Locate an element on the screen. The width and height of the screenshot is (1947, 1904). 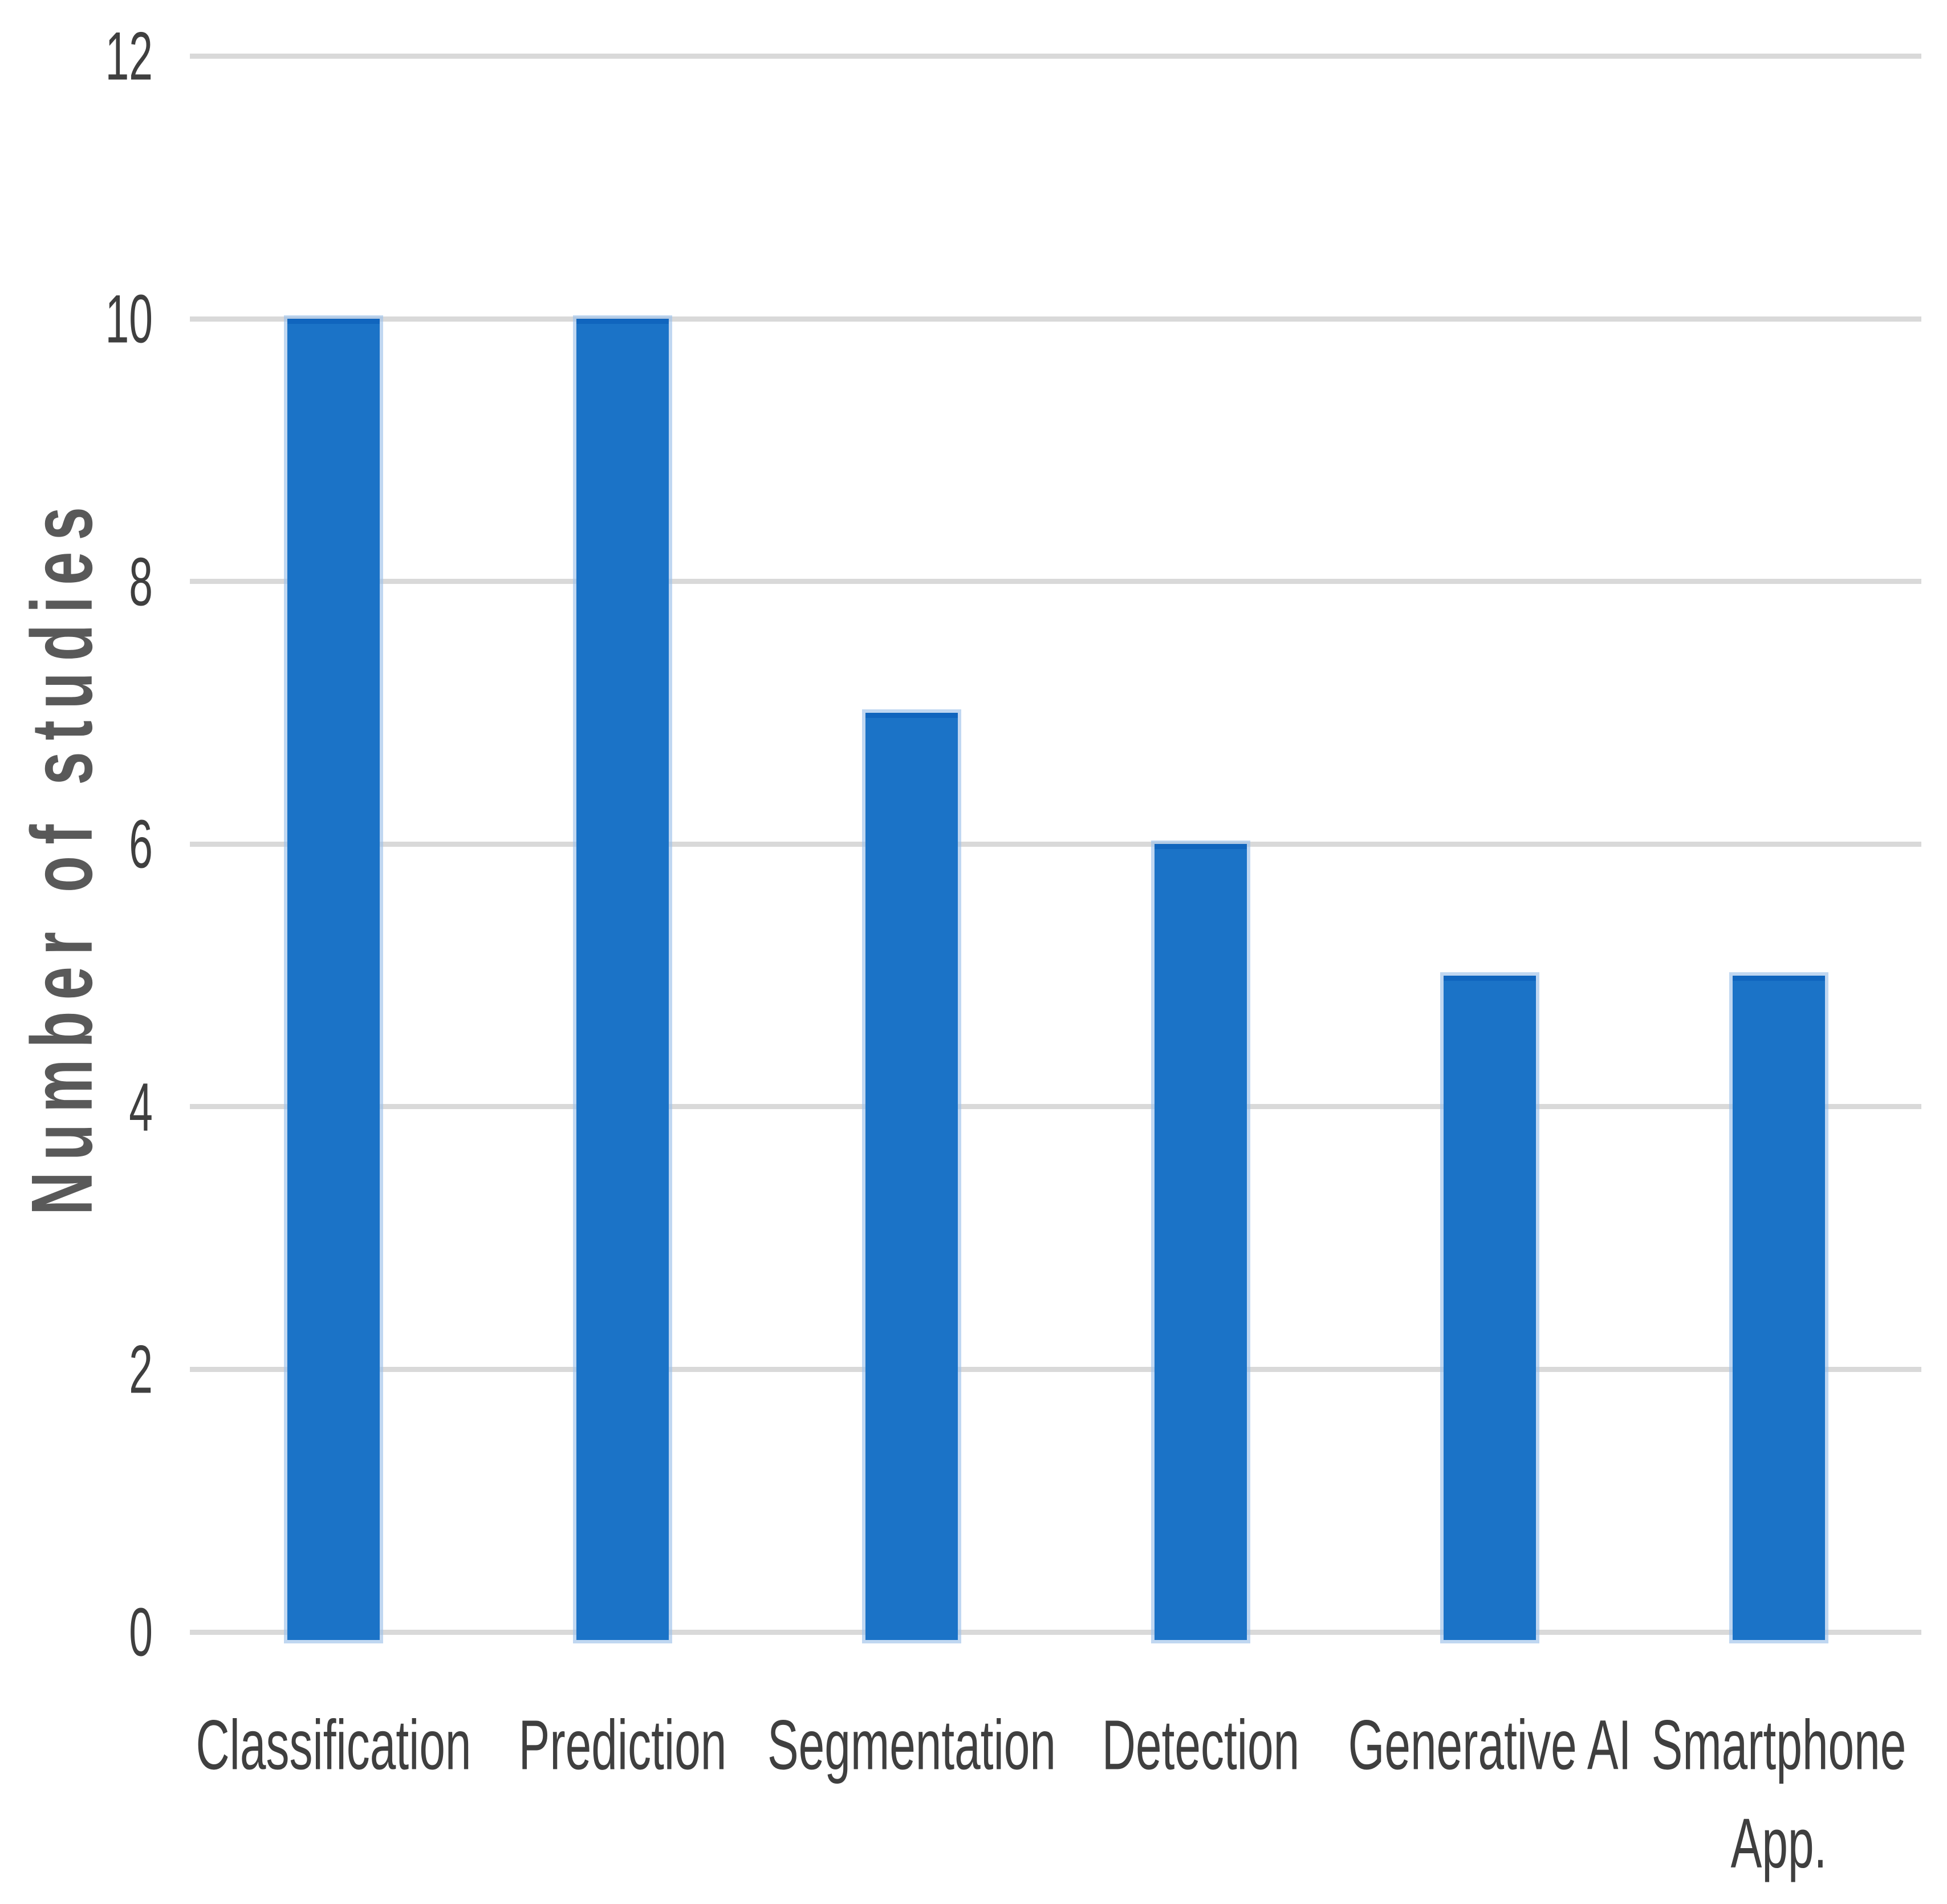
y-tick-label-12: 12 is located at coordinates (129, 56).